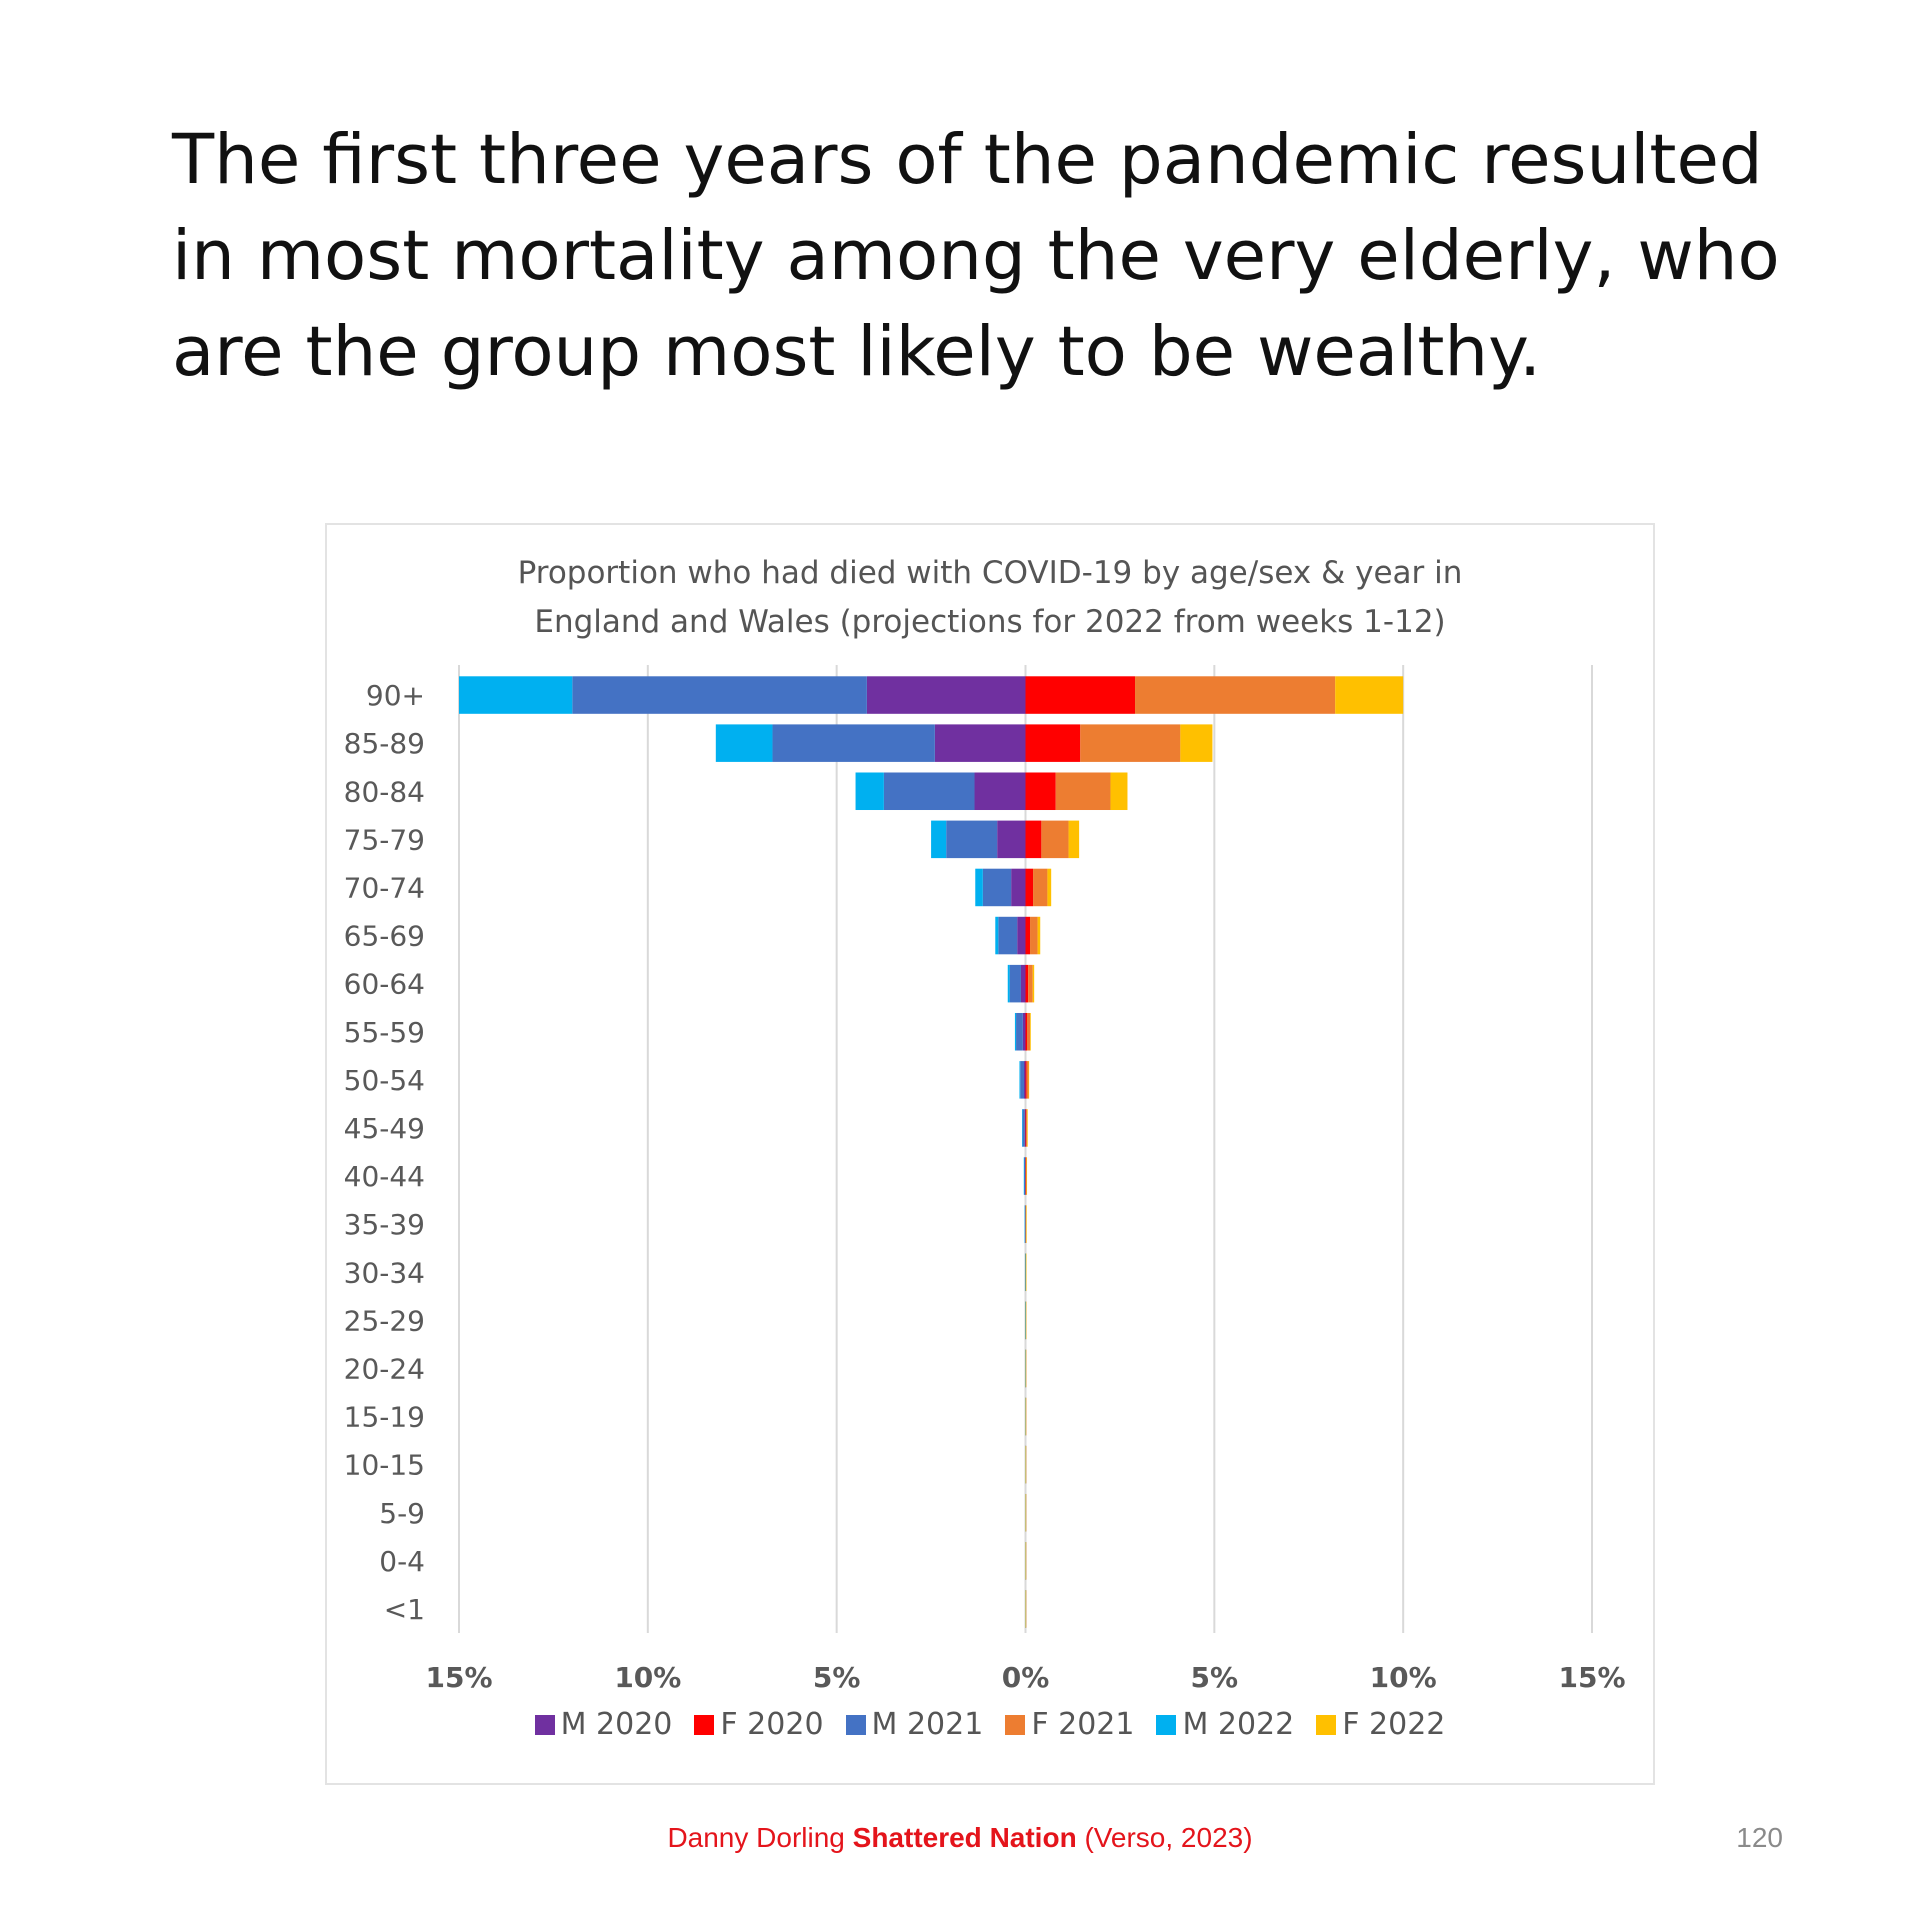 The height and width of the screenshot is (1920, 1920). Describe the element at coordinates (647, 1677) in the screenshot. I see `x-tick-label: 10%` at that location.